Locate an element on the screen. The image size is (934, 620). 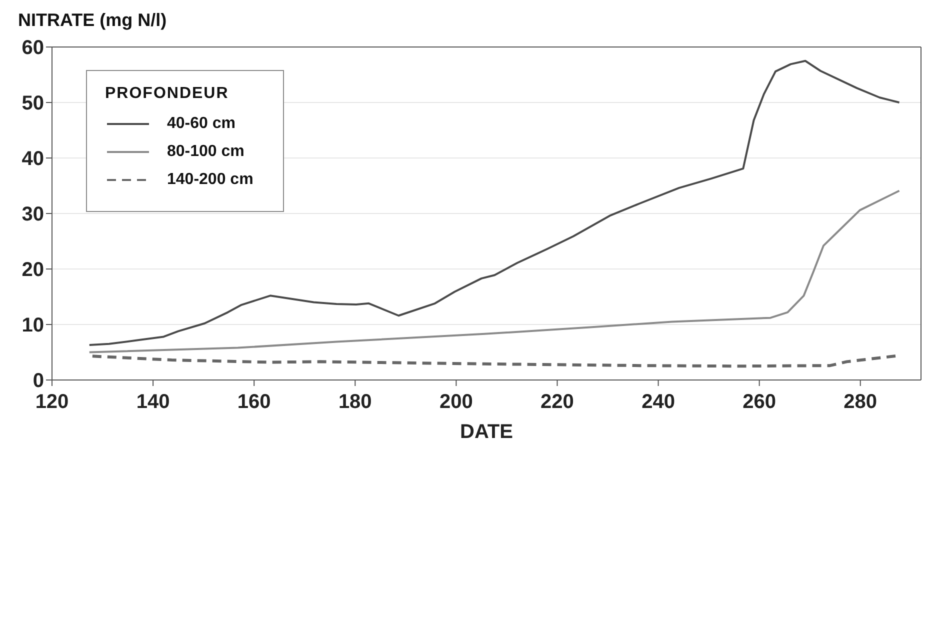
y-tick-label: 60 is located at coordinates (33, 48).